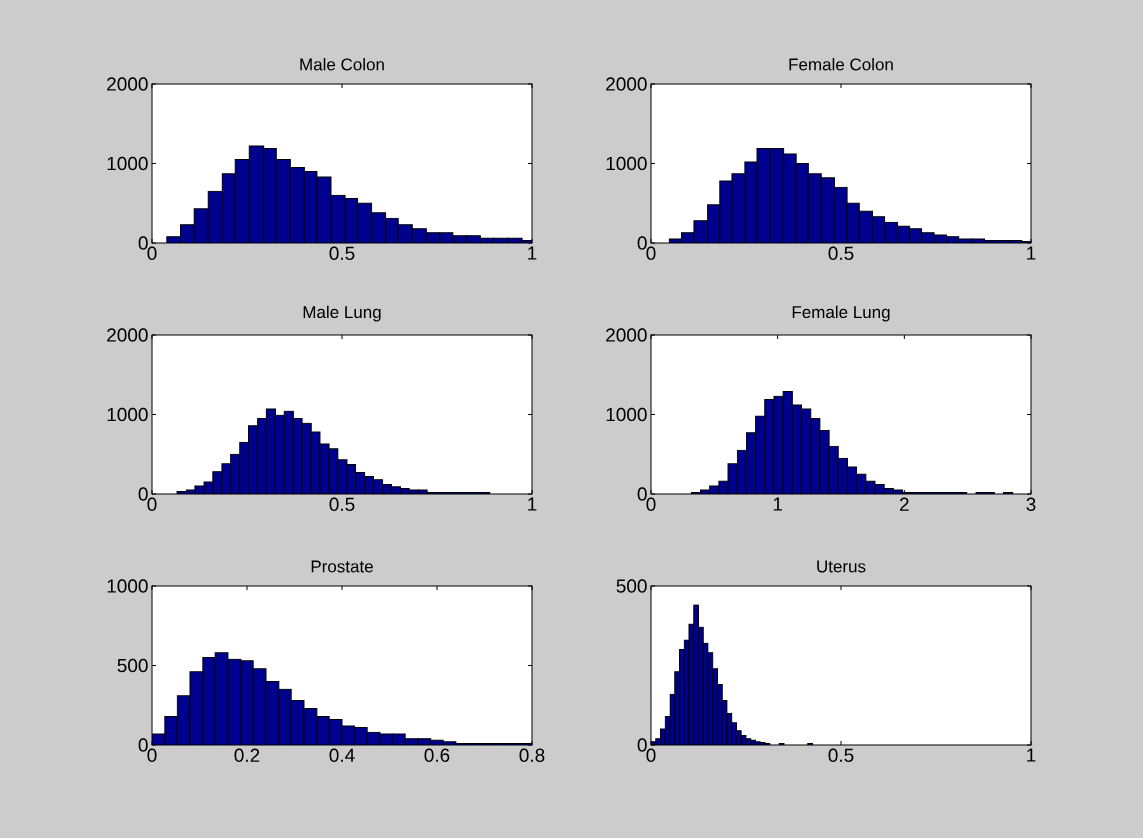 This screenshot has width=1143, height=838. What do you see at coordinates (342, 64) in the screenshot?
I see `chart-title: Male Colon` at bounding box center [342, 64].